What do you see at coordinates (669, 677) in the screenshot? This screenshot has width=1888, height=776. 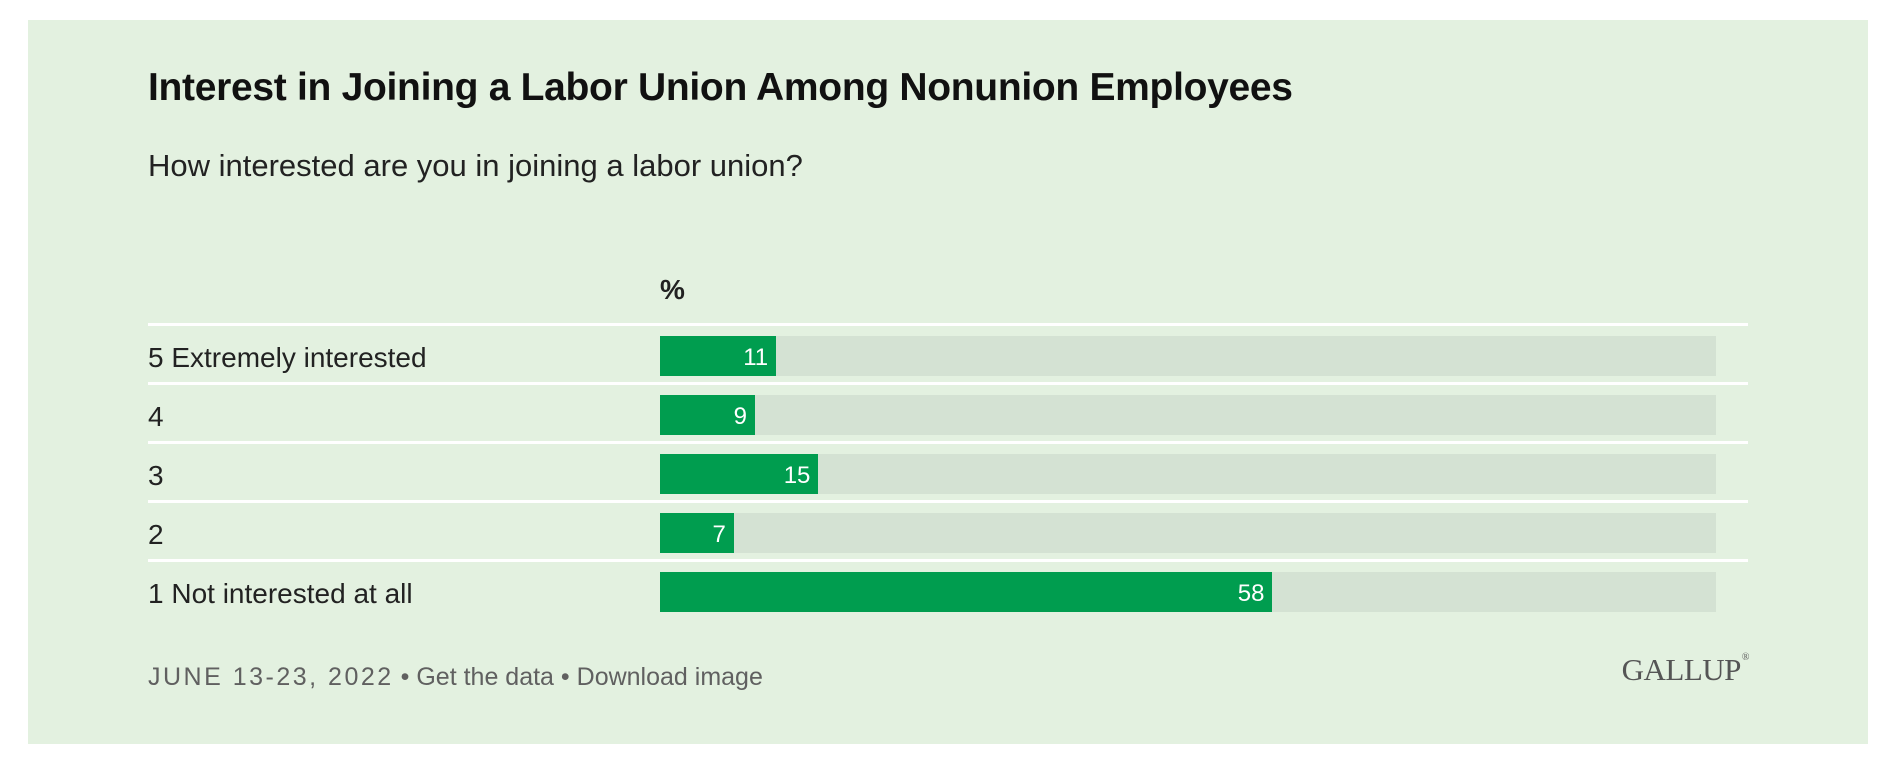 I see `download-image-link: Download image` at bounding box center [669, 677].